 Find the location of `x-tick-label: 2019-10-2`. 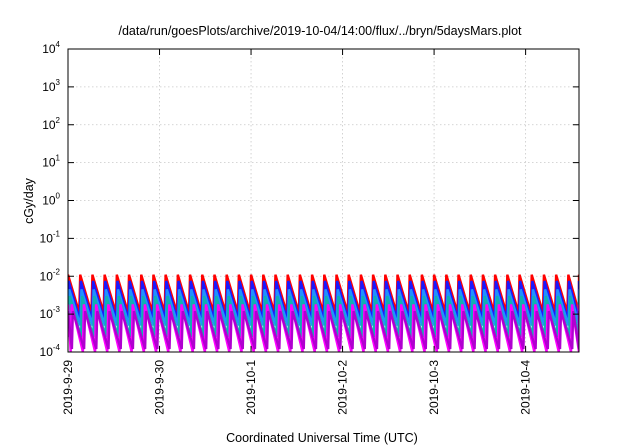

x-tick-label: 2019-10-2 is located at coordinates (343, 387).